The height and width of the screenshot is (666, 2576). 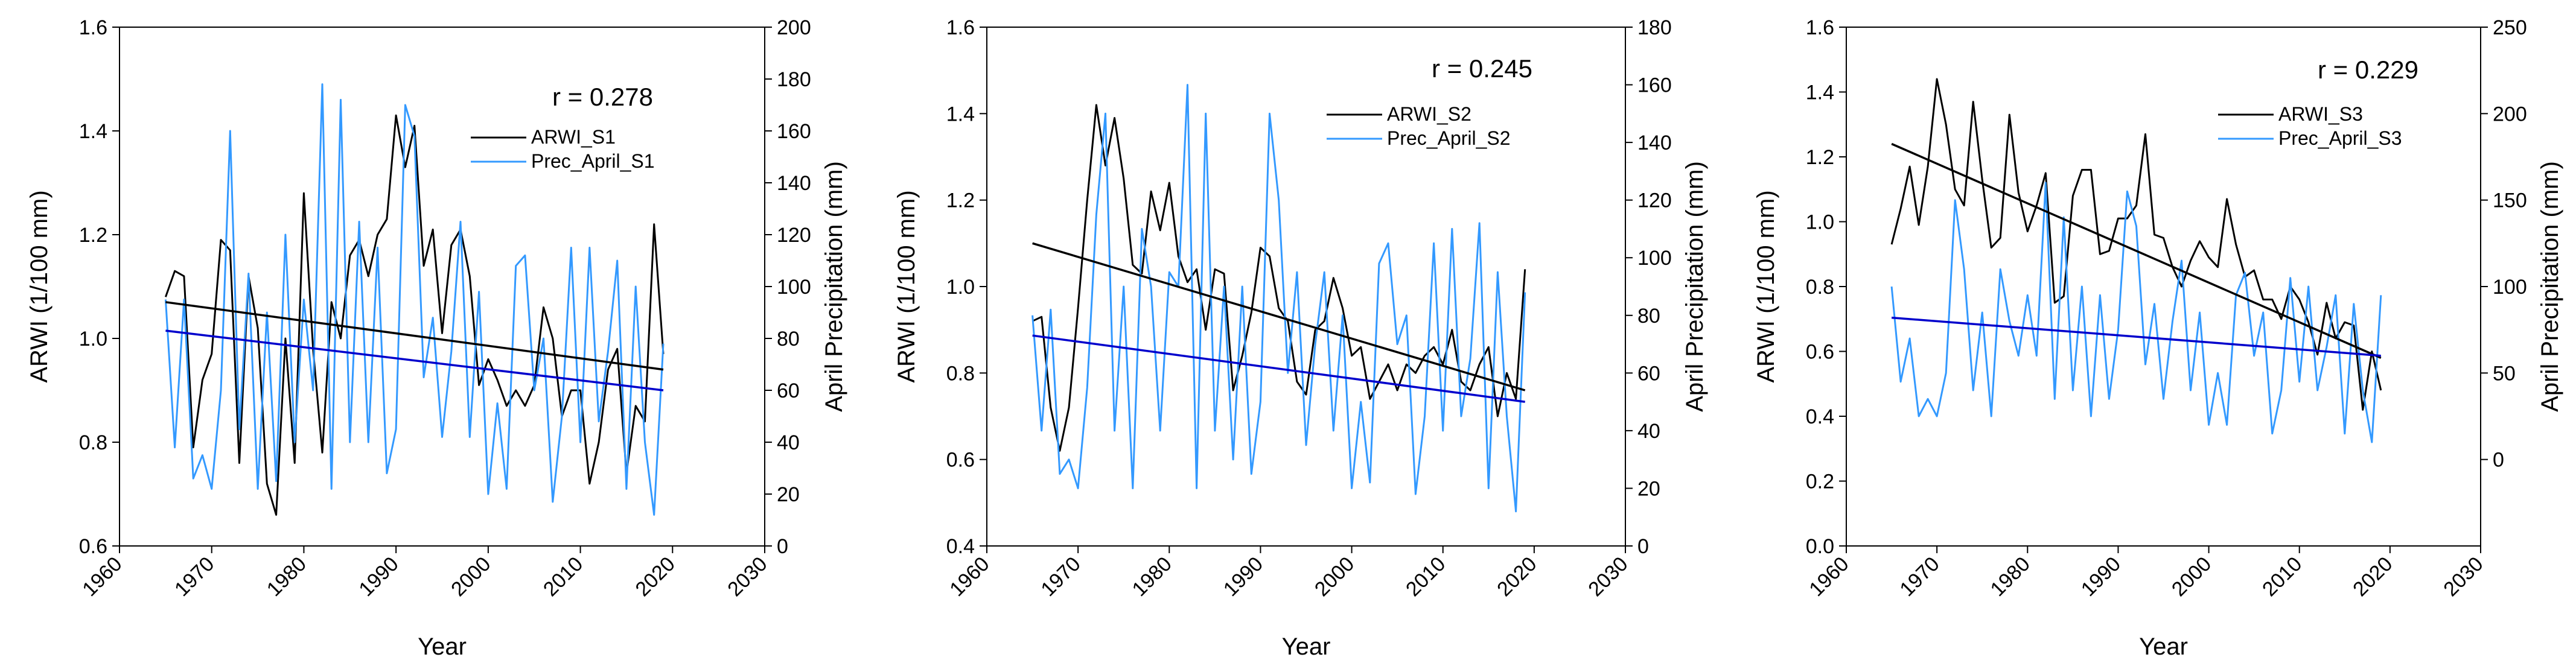 I want to click on legend-entry: ARWI_S1, so click(x=573, y=137).